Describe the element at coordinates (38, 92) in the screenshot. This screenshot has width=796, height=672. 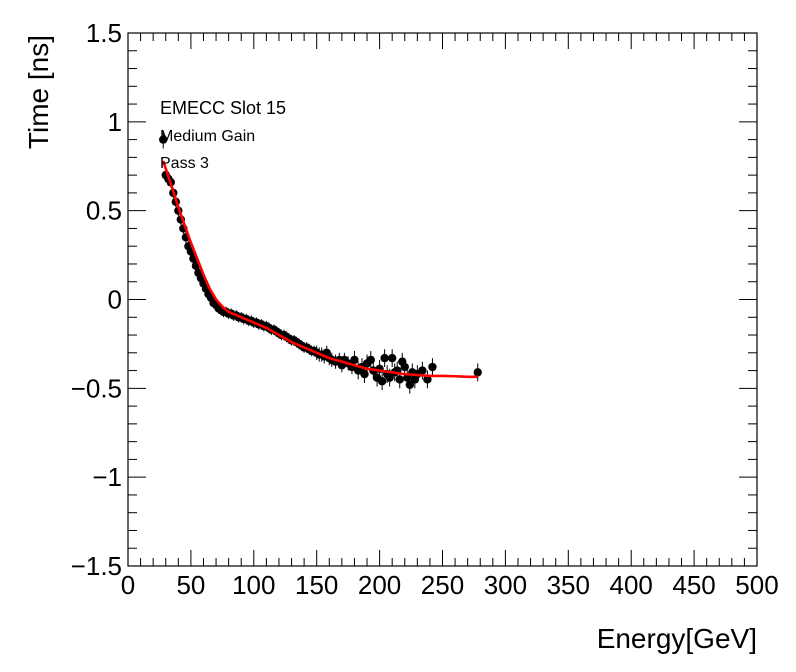
I see `y-axis-title: Time [ns]` at that location.